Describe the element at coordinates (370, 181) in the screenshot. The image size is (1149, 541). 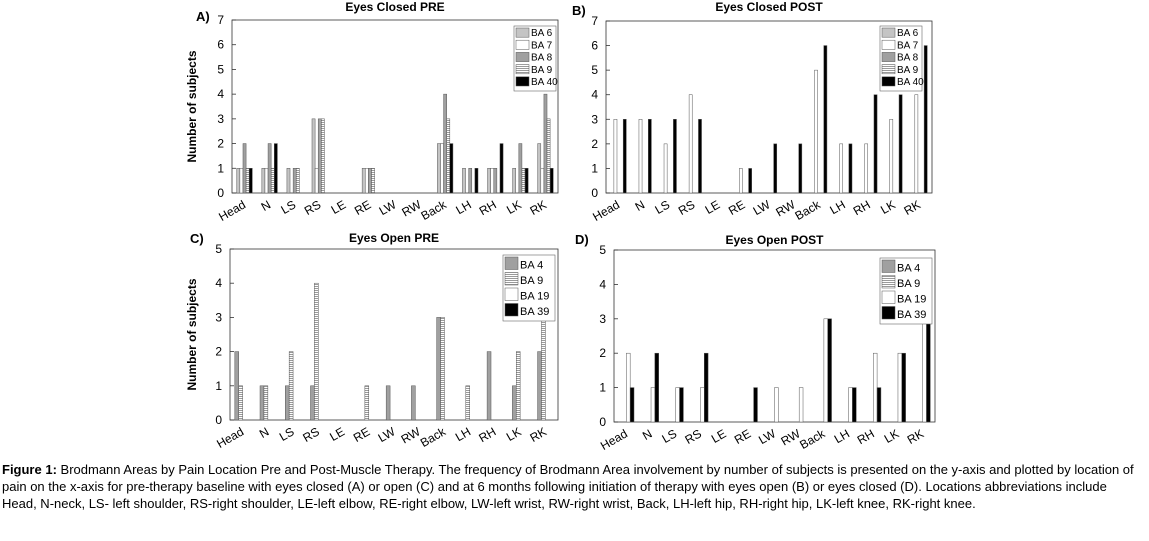
I see `bar-ba-8-re` at that location.